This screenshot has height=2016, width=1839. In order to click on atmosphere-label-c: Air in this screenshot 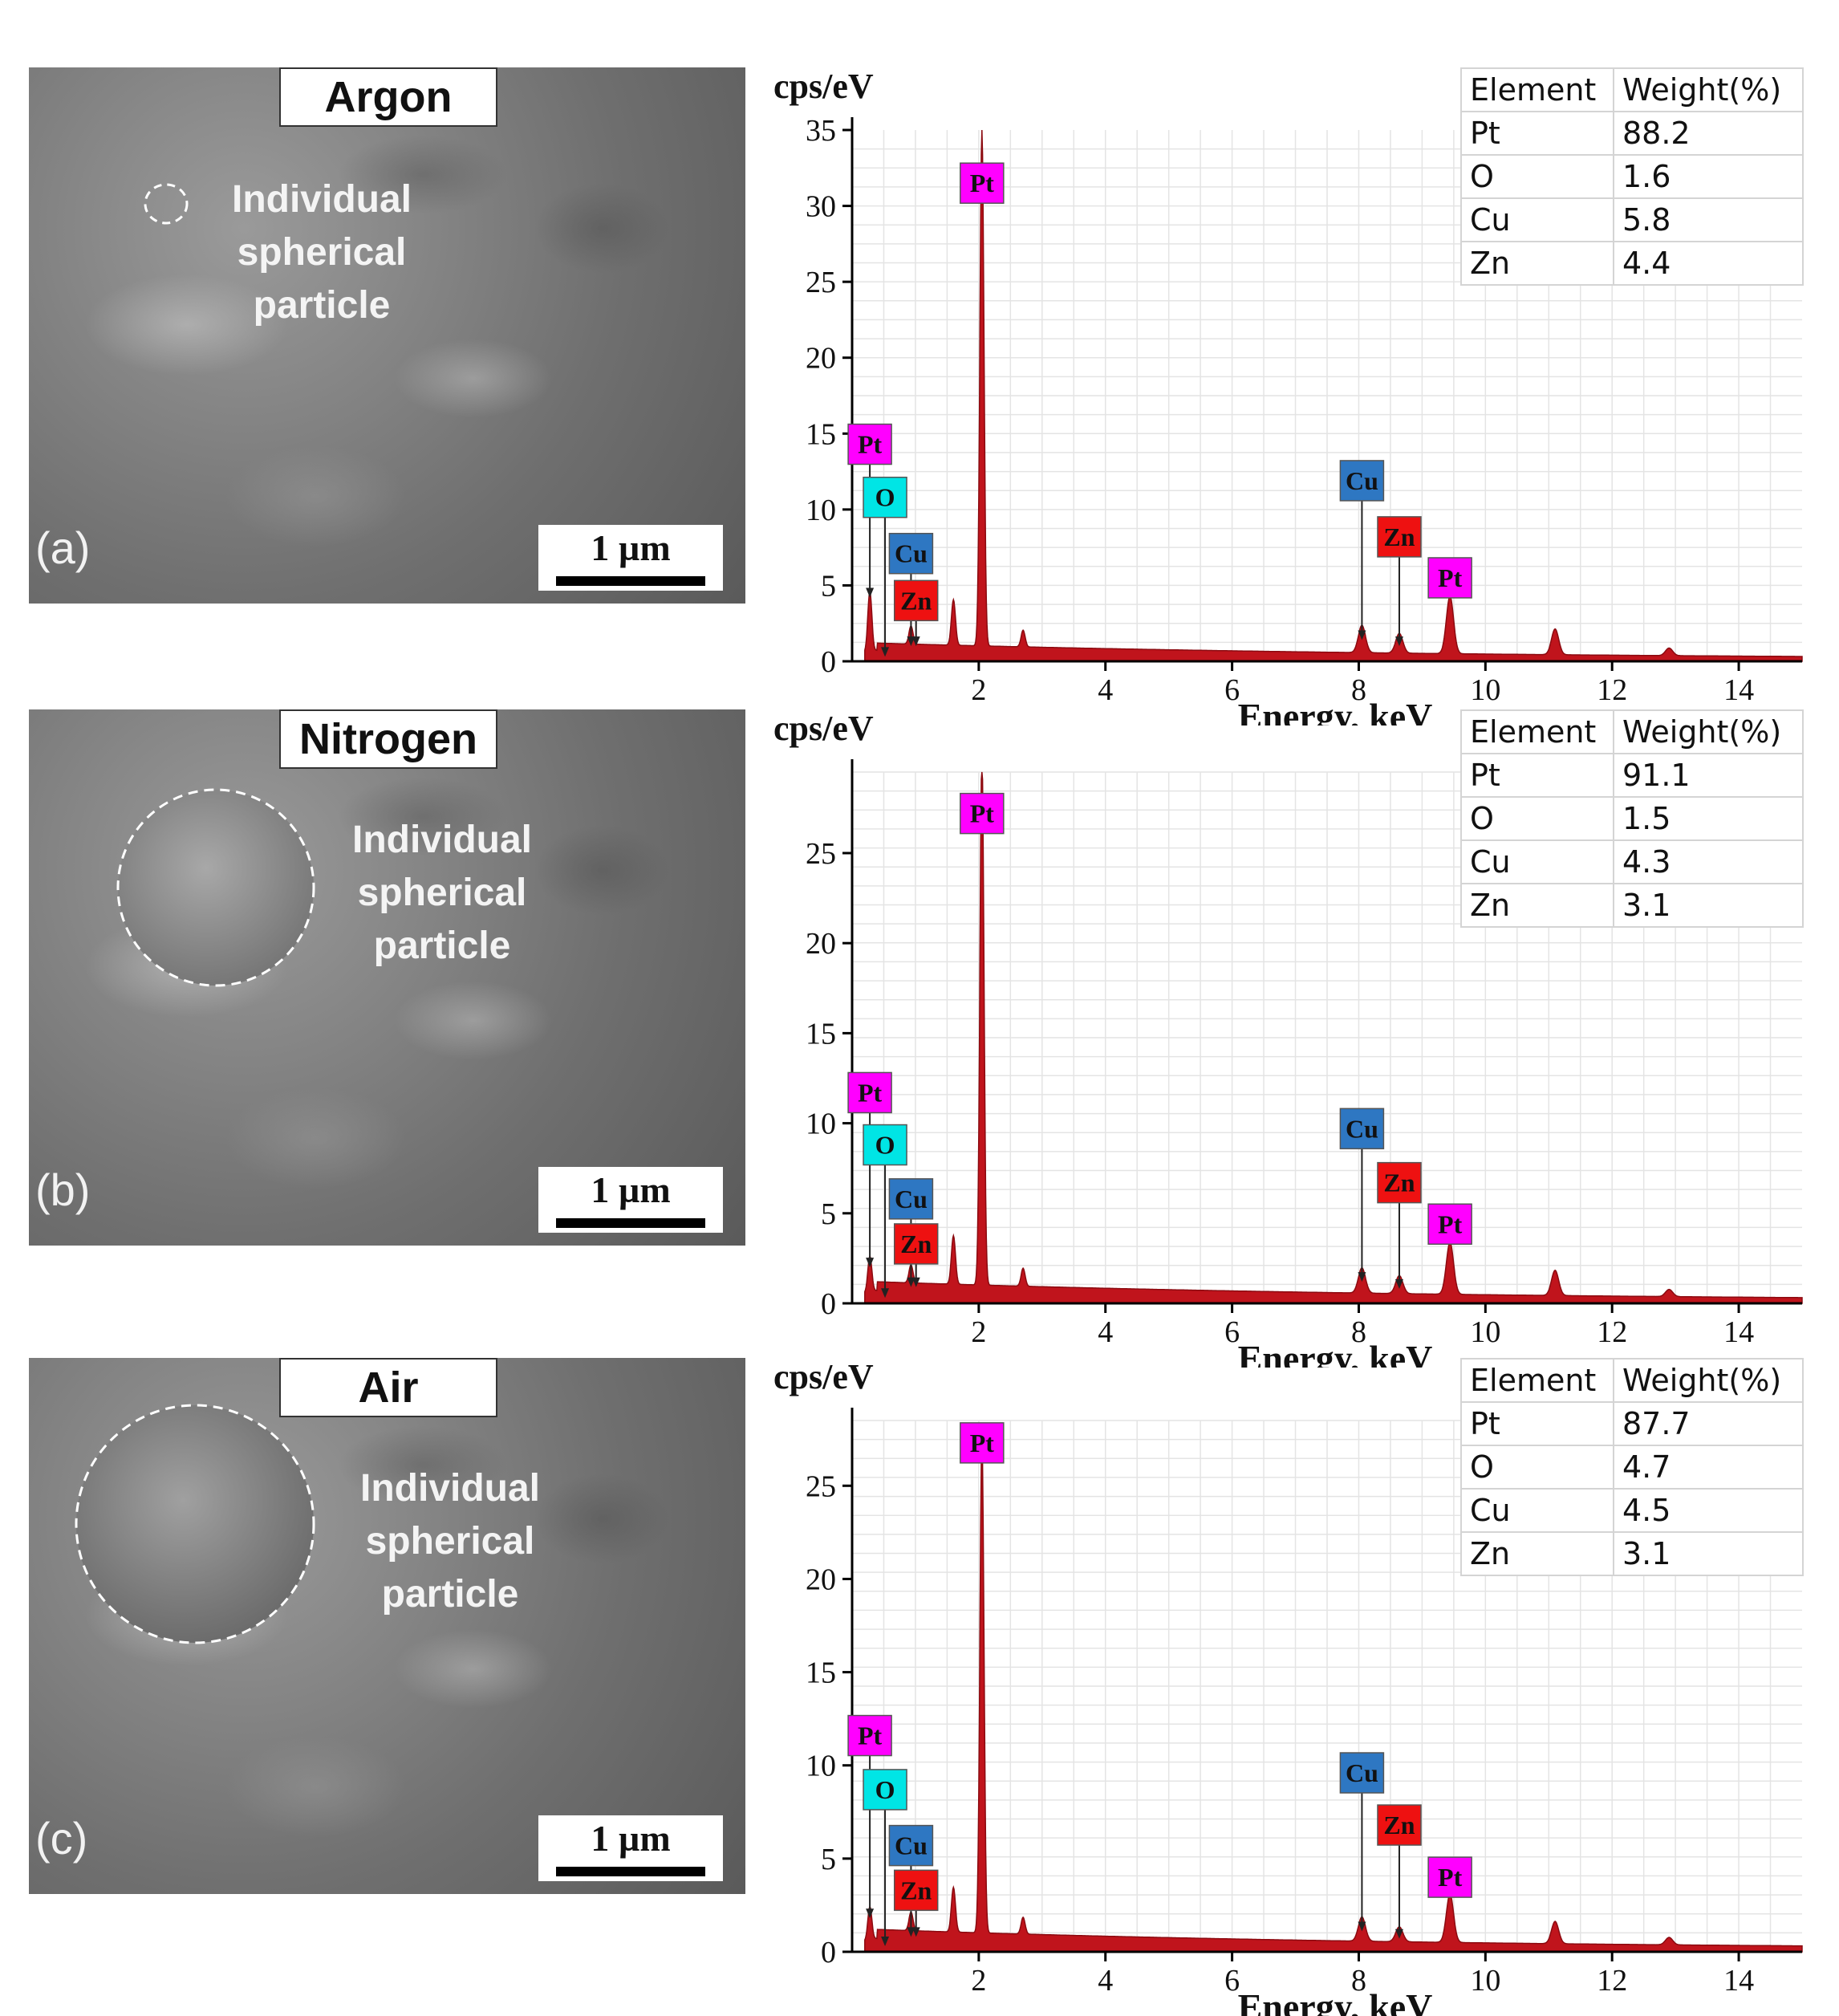, I will do `click(388, 1388)`.